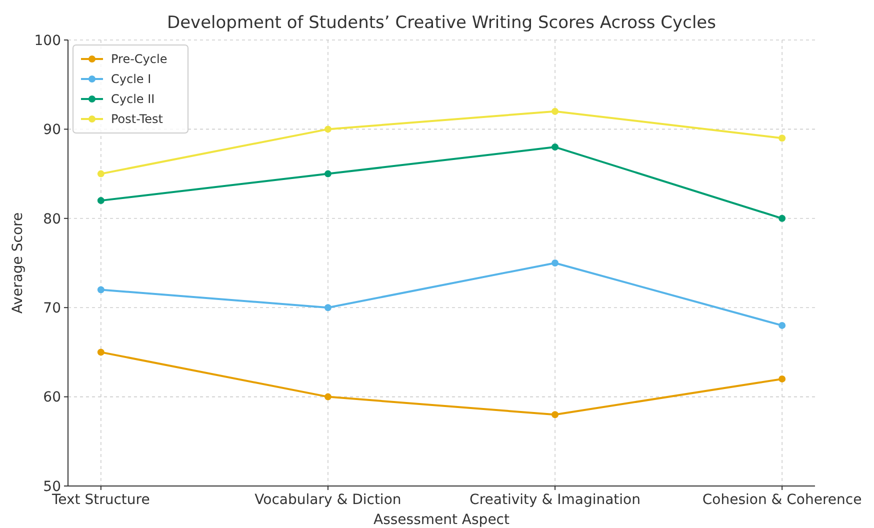  What do you see at coordinates (18, 263) in the screenshot?
I see `y-axis-title: Average Score` at bounding box center [18, 263].